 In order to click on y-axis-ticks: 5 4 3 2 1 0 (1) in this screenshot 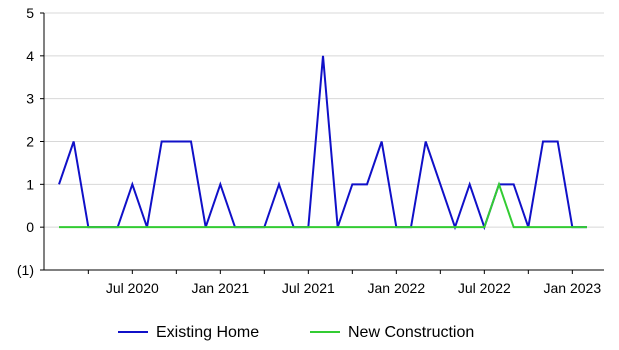, I will do `click(30, 141)`.